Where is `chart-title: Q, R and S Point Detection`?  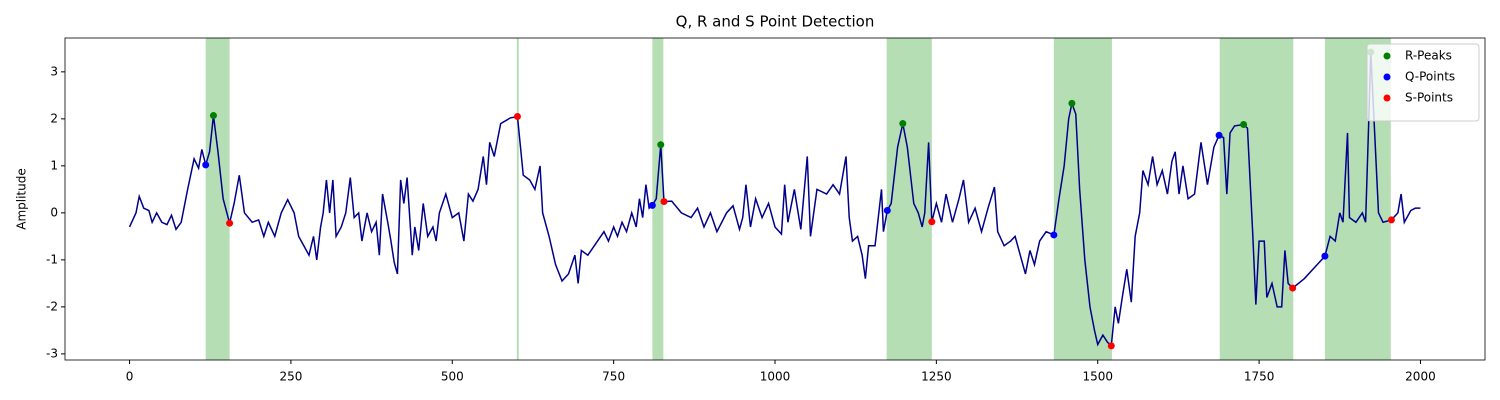
chart-title: Q, R and S Point Detection is located at coordinates (775, 22).